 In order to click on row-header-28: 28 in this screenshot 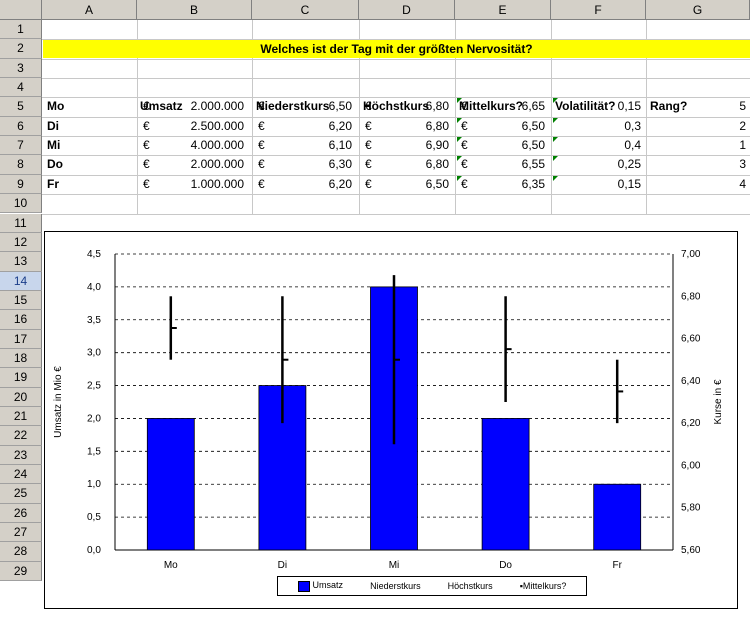, I will do `click(21, 552)`.